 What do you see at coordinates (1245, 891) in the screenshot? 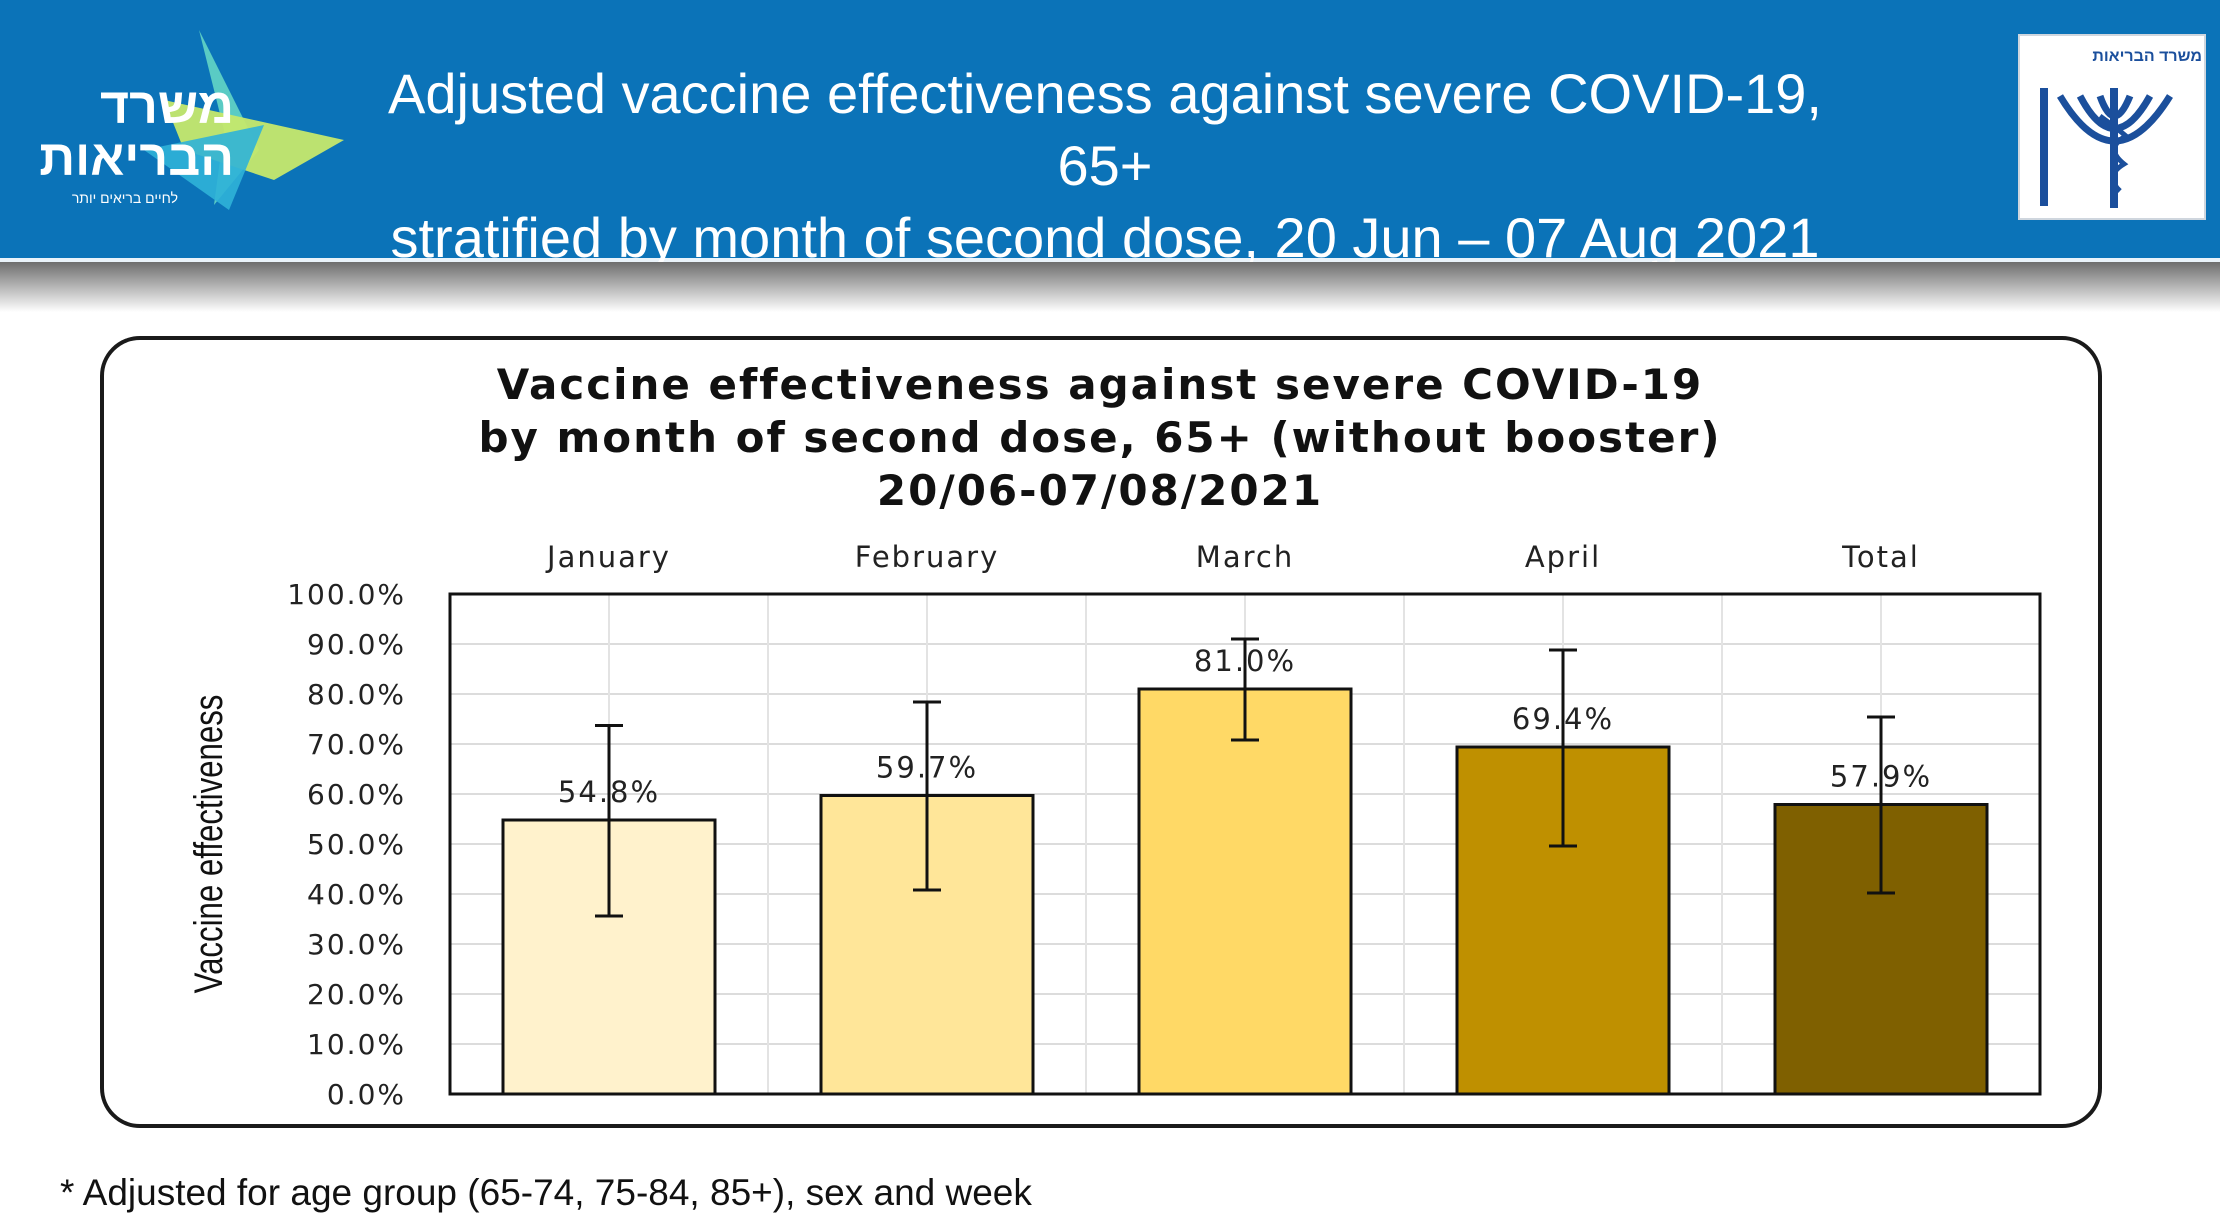
I see `bar` at bounding box center [1245, 891].